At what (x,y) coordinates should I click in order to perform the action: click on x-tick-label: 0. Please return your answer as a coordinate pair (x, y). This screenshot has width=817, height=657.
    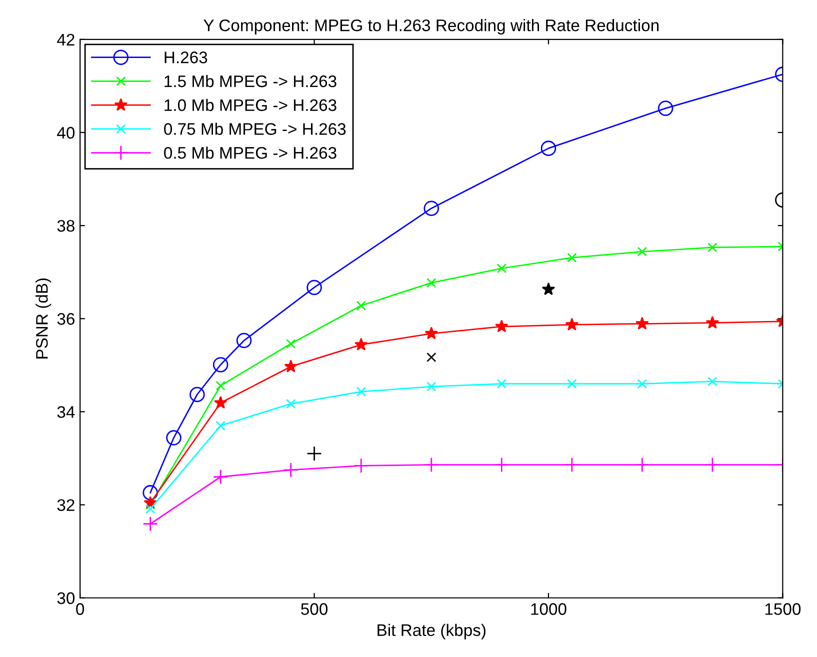
    Looking at the image, I should click on (80, 609).